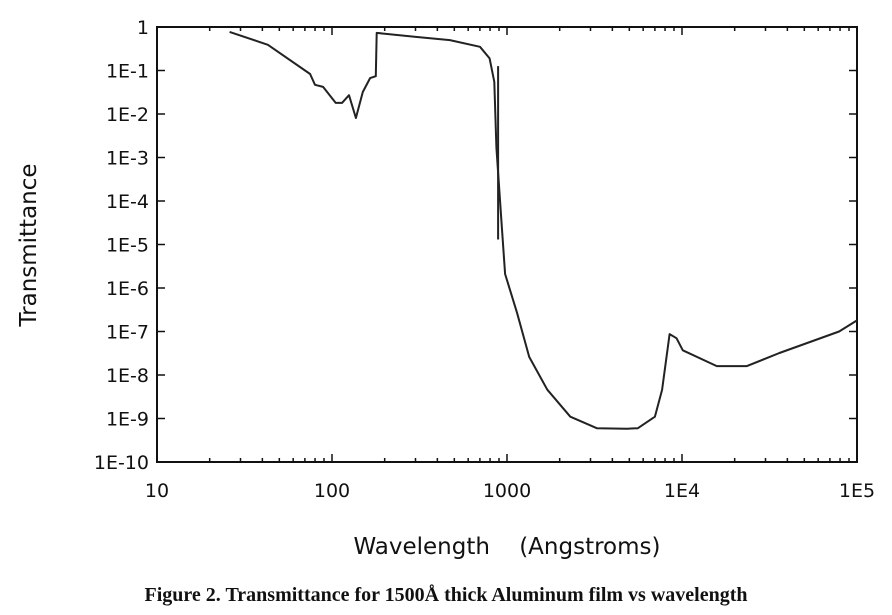 Image resolution: width=892 pixels, height=615 pixels. Describe the element at coordinates (143, 28) in the screenshot. I see `y-tick-label: 1` at that location.